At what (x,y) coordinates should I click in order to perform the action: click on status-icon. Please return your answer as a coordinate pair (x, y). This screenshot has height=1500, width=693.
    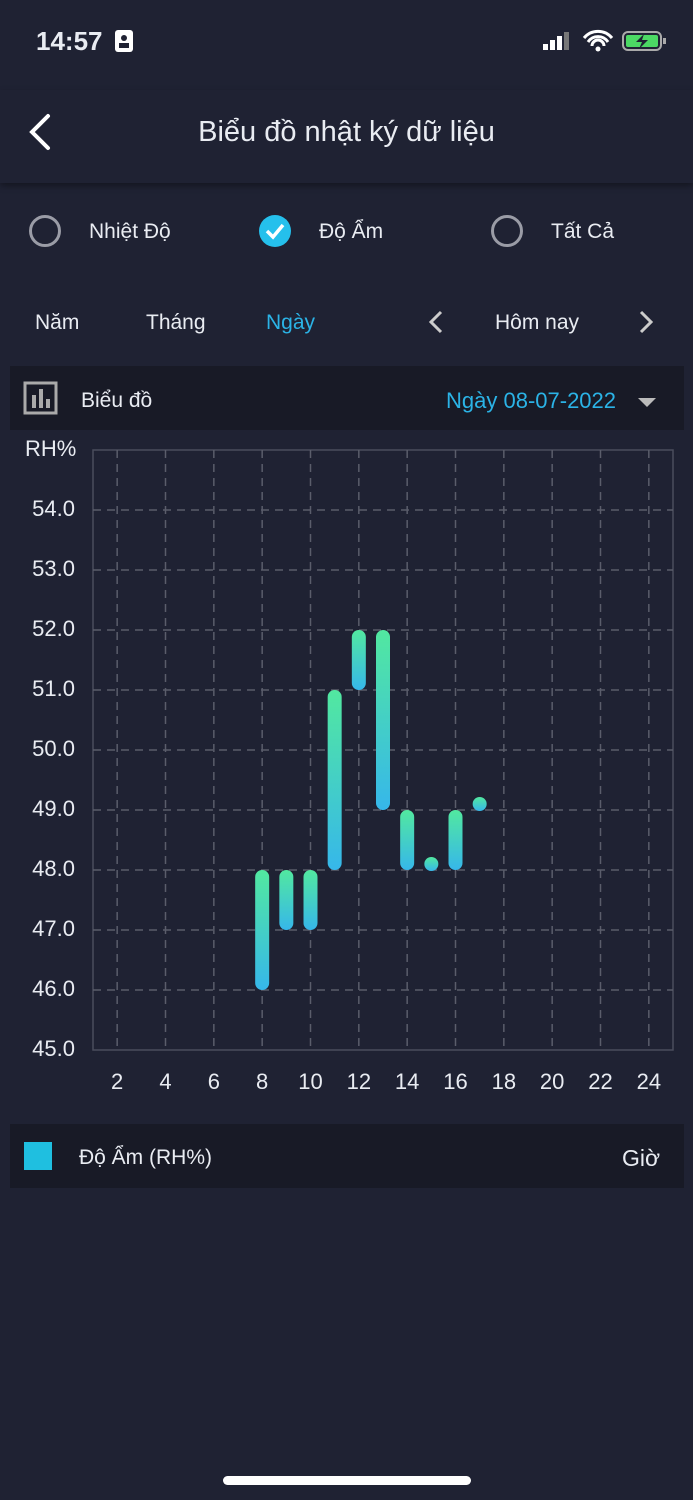
    Looking at the image, I should click on (124, 41).